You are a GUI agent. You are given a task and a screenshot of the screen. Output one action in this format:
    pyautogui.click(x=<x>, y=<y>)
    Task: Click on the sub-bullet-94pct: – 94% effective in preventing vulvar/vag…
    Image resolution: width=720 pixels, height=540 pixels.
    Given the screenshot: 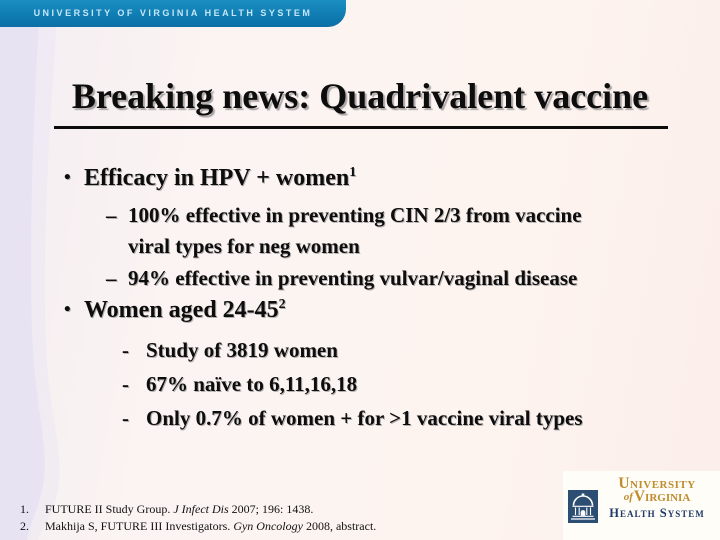 What is the action you would take?
    pyautogui.click(x=386, y=278)
    